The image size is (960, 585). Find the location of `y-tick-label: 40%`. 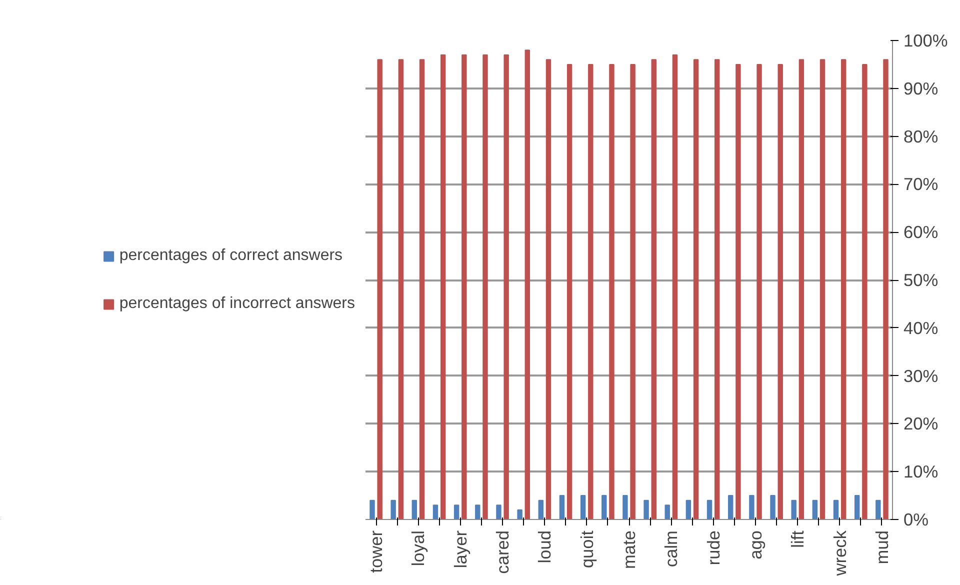

y-tick-label: 40% is located at coordinates (921, 328).